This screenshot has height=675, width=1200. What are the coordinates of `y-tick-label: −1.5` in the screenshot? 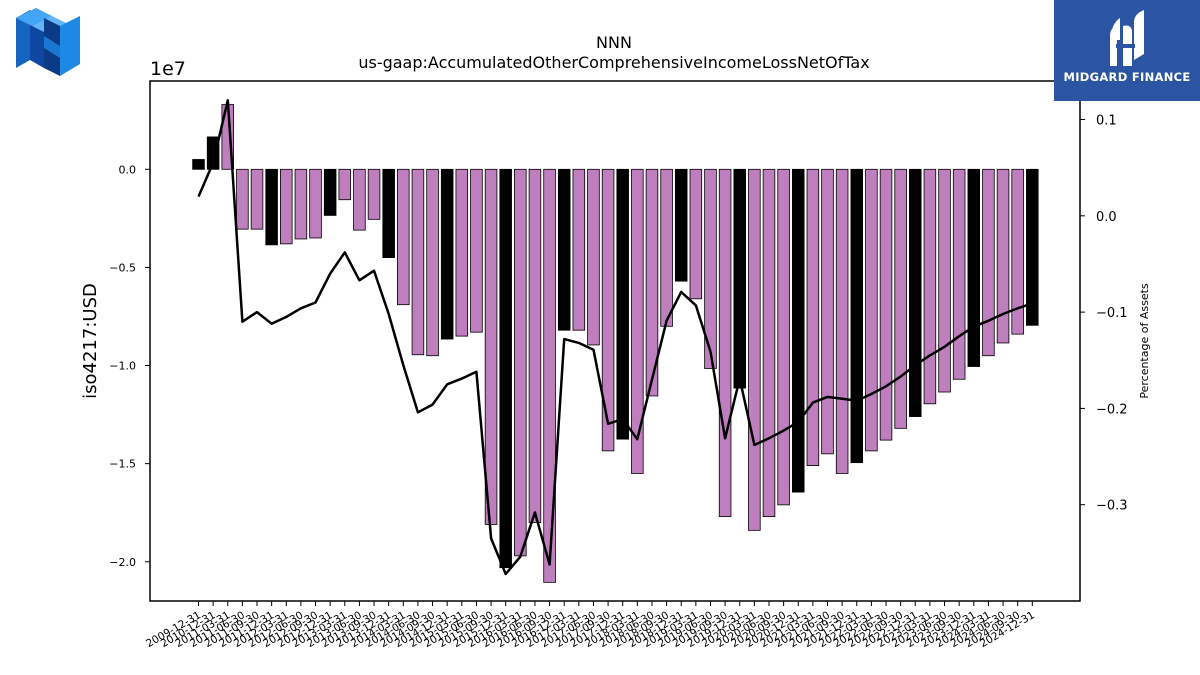 It's located at (122, 464).